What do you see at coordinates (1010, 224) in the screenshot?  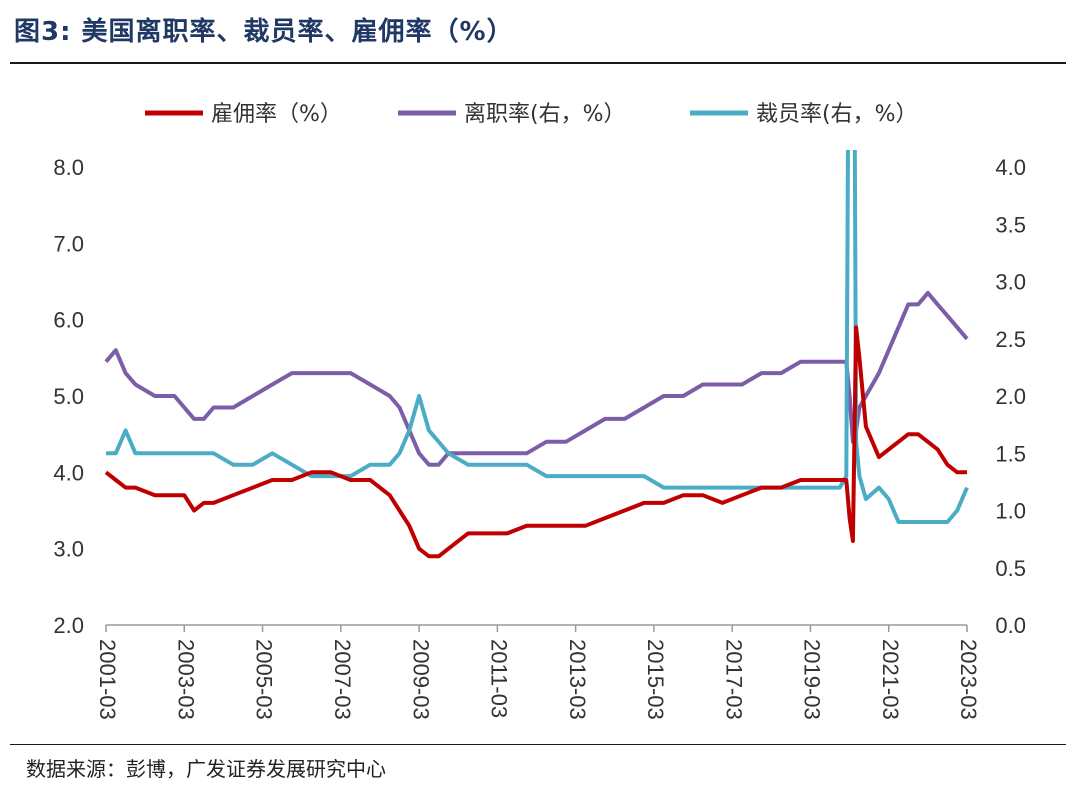 I see `y-right-tick-label: 3.5` at bounding box center [1010, 224].